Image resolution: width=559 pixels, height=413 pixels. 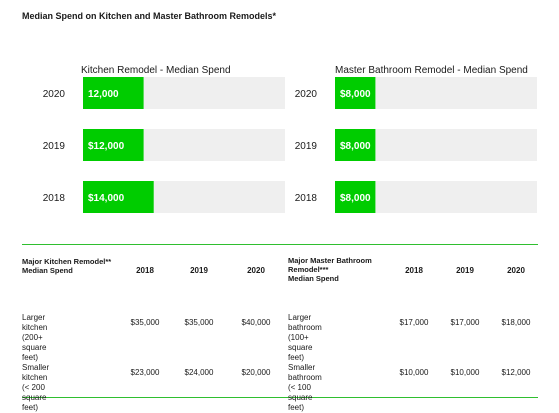 What do you see at coordinates (145, 372) in the screenshot?
I see `table-cell: $23,000` at bounding box center [145, 372].